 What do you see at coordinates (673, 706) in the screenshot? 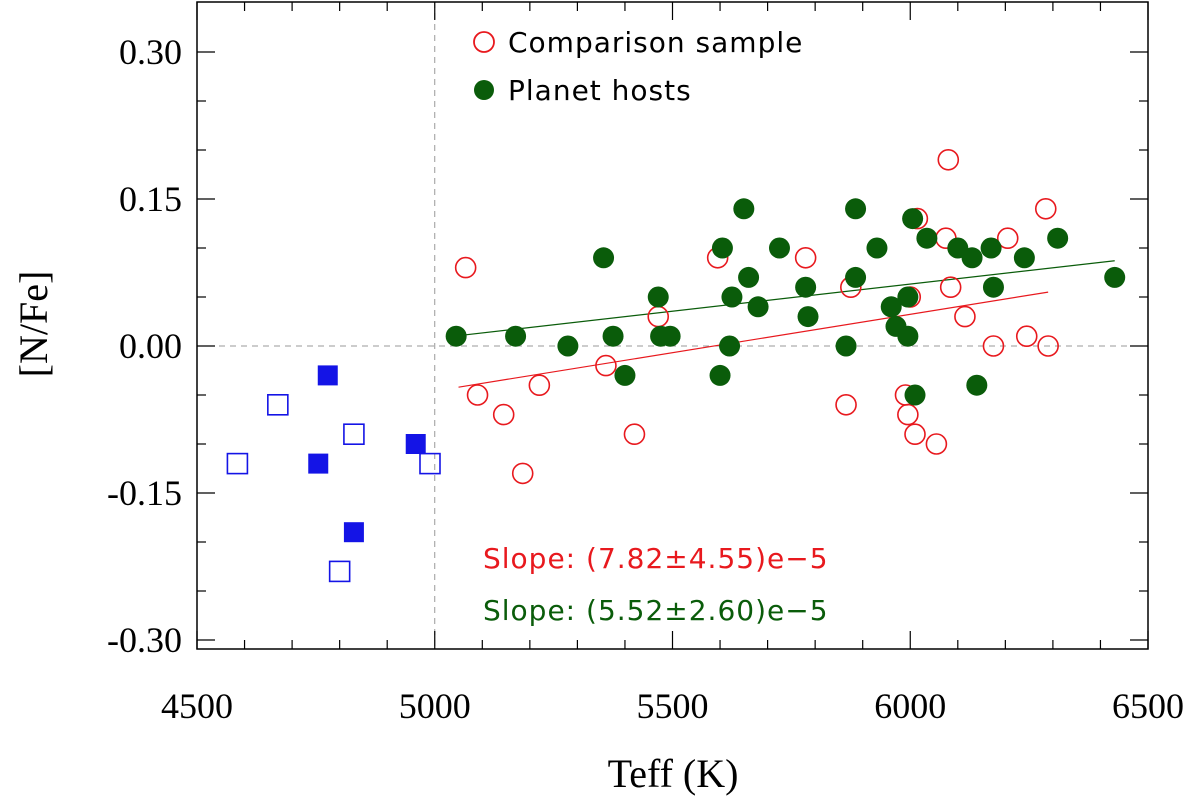
I see `x-tick-label-2: 5500` at bounding box center [673, 706].